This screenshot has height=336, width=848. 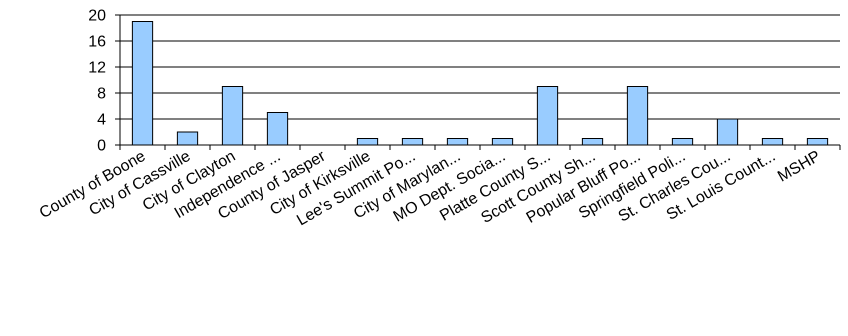 I want to click on y-tick-label: 0, so click(x=101, y=146).